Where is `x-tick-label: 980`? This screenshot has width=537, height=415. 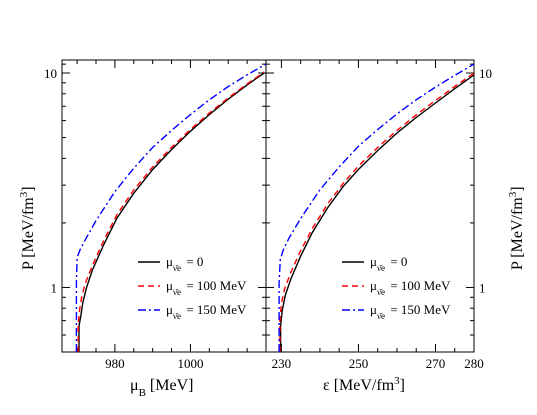 x-tick-label: 980 is located at coordinates (115, 363).